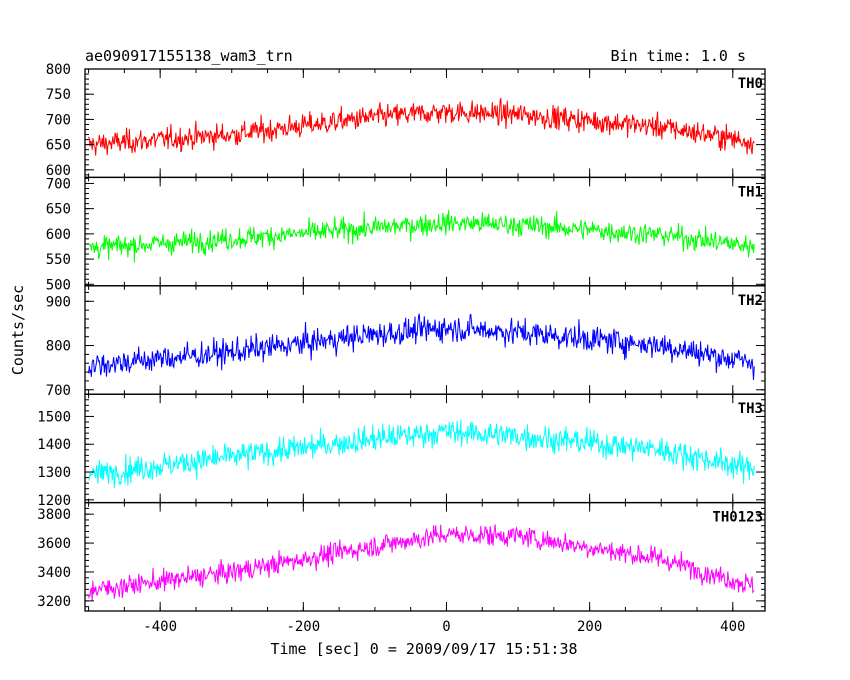 This screenshot has height=680, width=850. I want to click on y-tick-label: 550, so click(58, 260).